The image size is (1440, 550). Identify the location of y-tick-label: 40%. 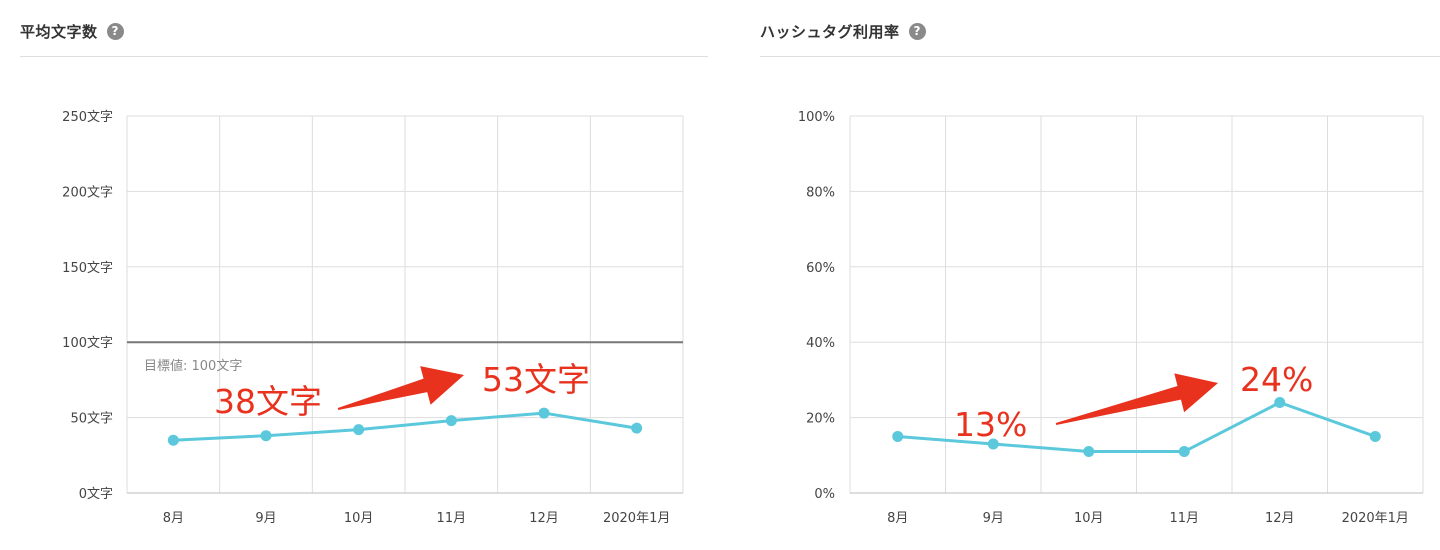
(820, 343).